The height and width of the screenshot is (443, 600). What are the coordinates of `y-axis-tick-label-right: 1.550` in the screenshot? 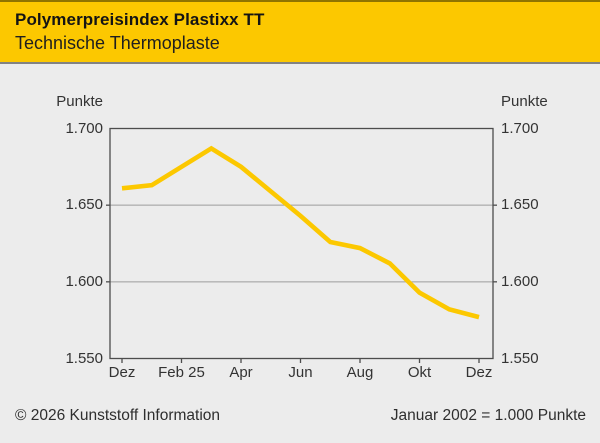 It's located at (520, 358).